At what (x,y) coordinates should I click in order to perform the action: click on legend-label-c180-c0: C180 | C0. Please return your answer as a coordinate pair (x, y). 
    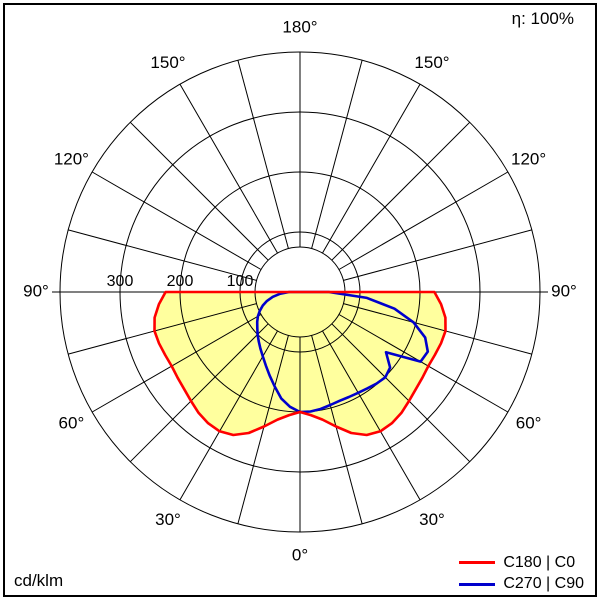
    Looking at the image, I should click on (539, 562).